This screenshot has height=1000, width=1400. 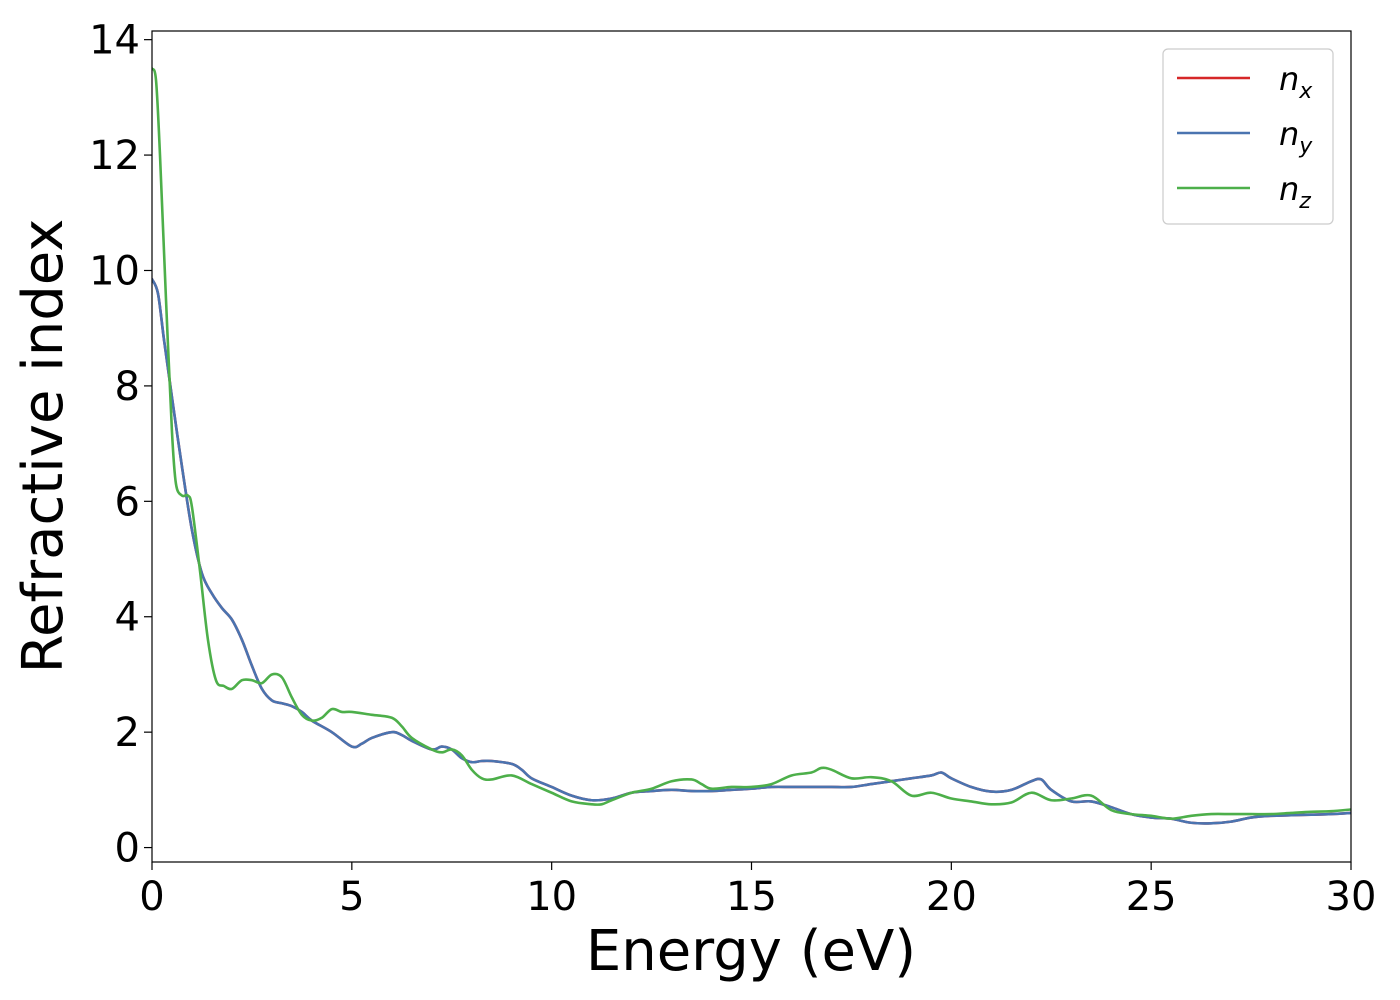 I want to click on x-tick-label: 10, so click(x=551, y=897).